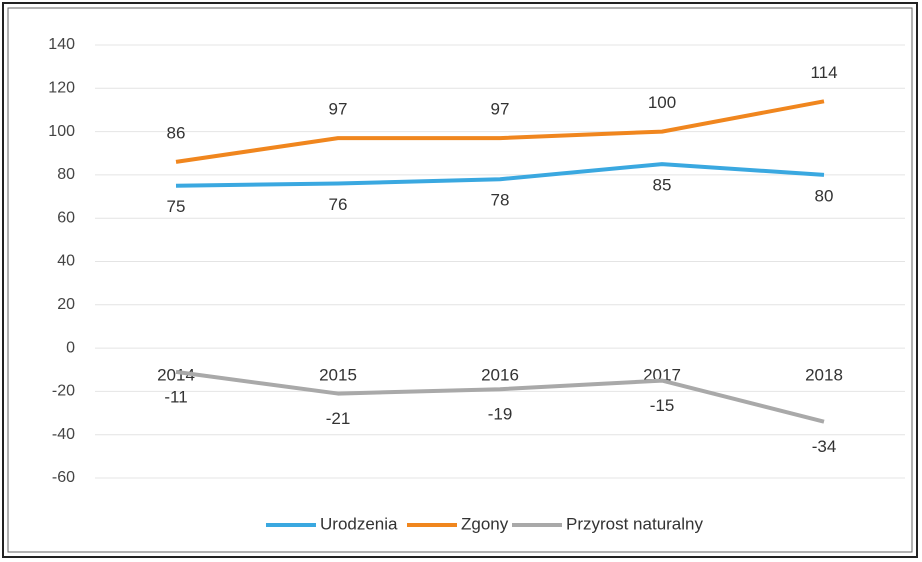 The image size is (922, 562). What do you see at coordinates (634, 523) in the screenshot?
I see `legend-label: Przyrost naturalny` at bounding box center [634, 523].